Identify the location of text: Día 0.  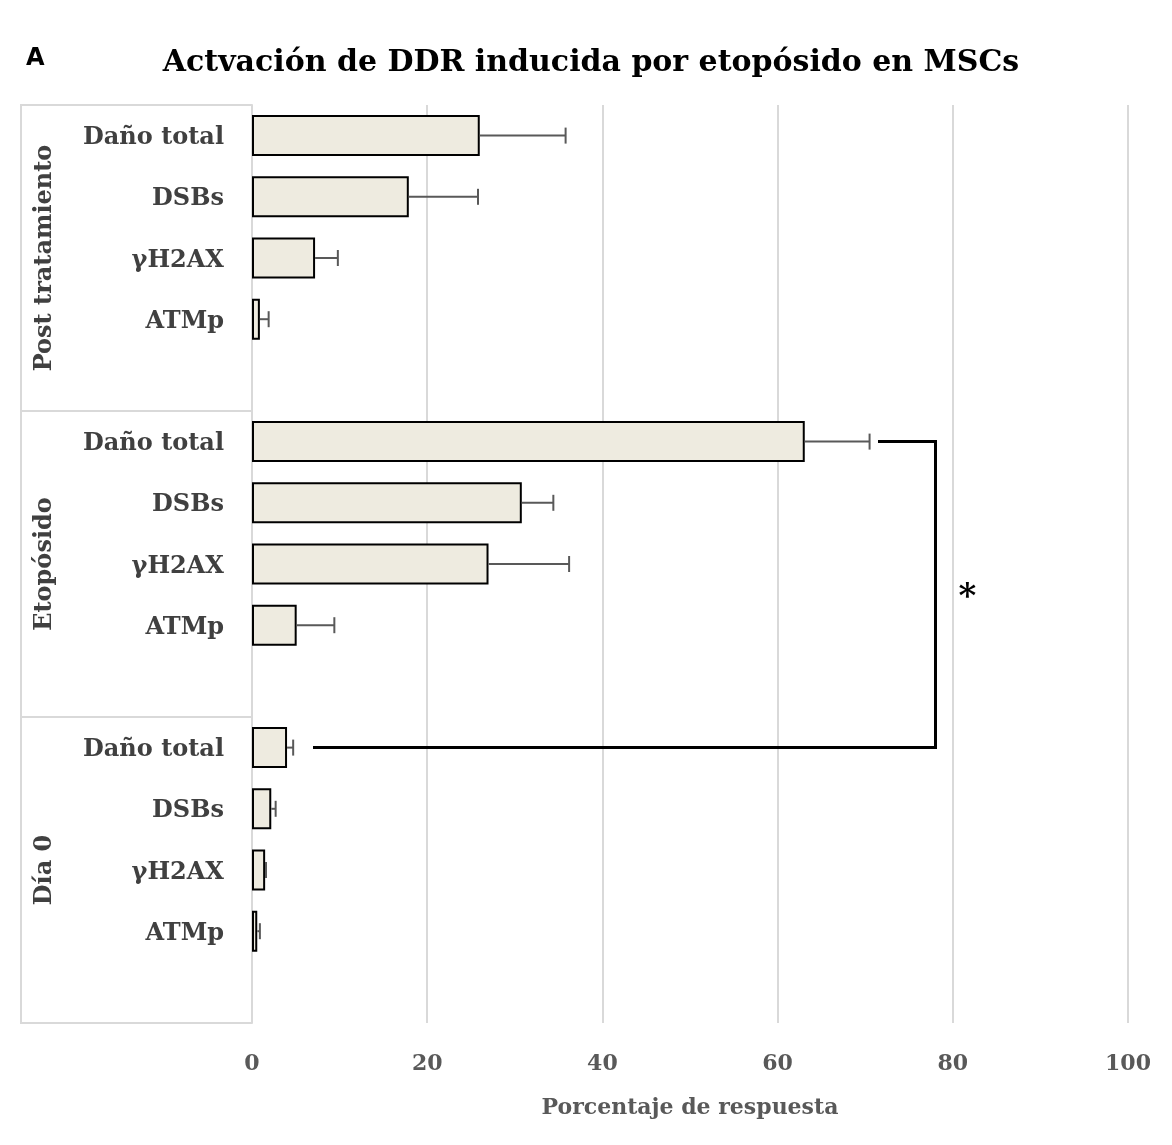
(42, 870).